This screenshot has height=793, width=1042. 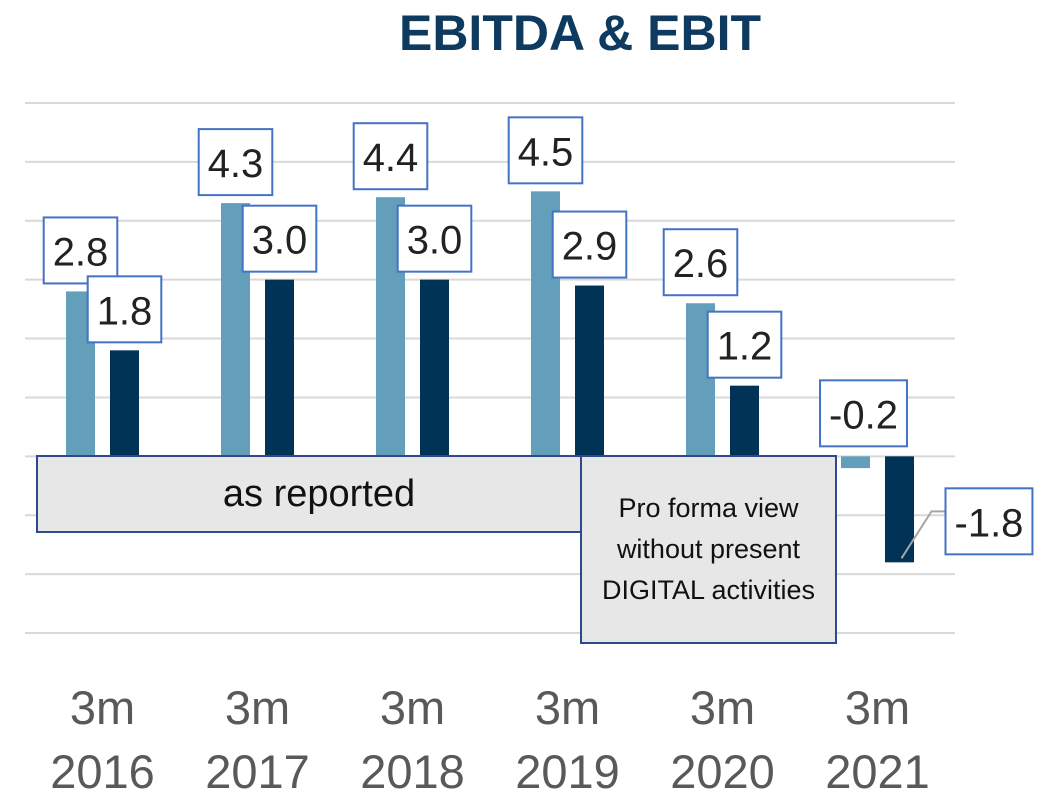 I want to click on data-label: 4.3, so click(x=235, y=162).